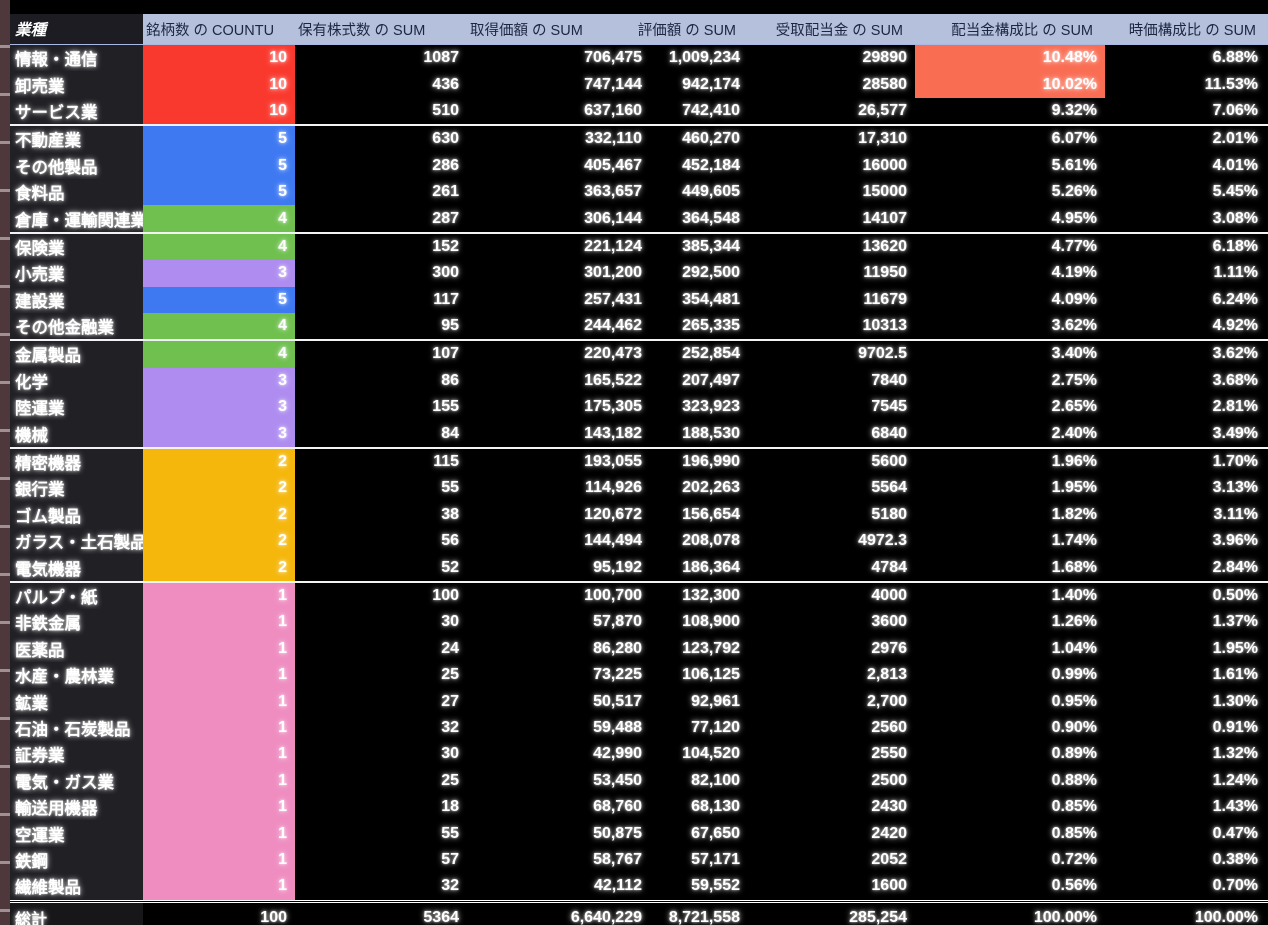 This screenshot has height=925, width=1268. What do you see at coordinates (76, 433) in the screenshot?
I see `cell-industry: 機械` at bounding box center [76, 433].